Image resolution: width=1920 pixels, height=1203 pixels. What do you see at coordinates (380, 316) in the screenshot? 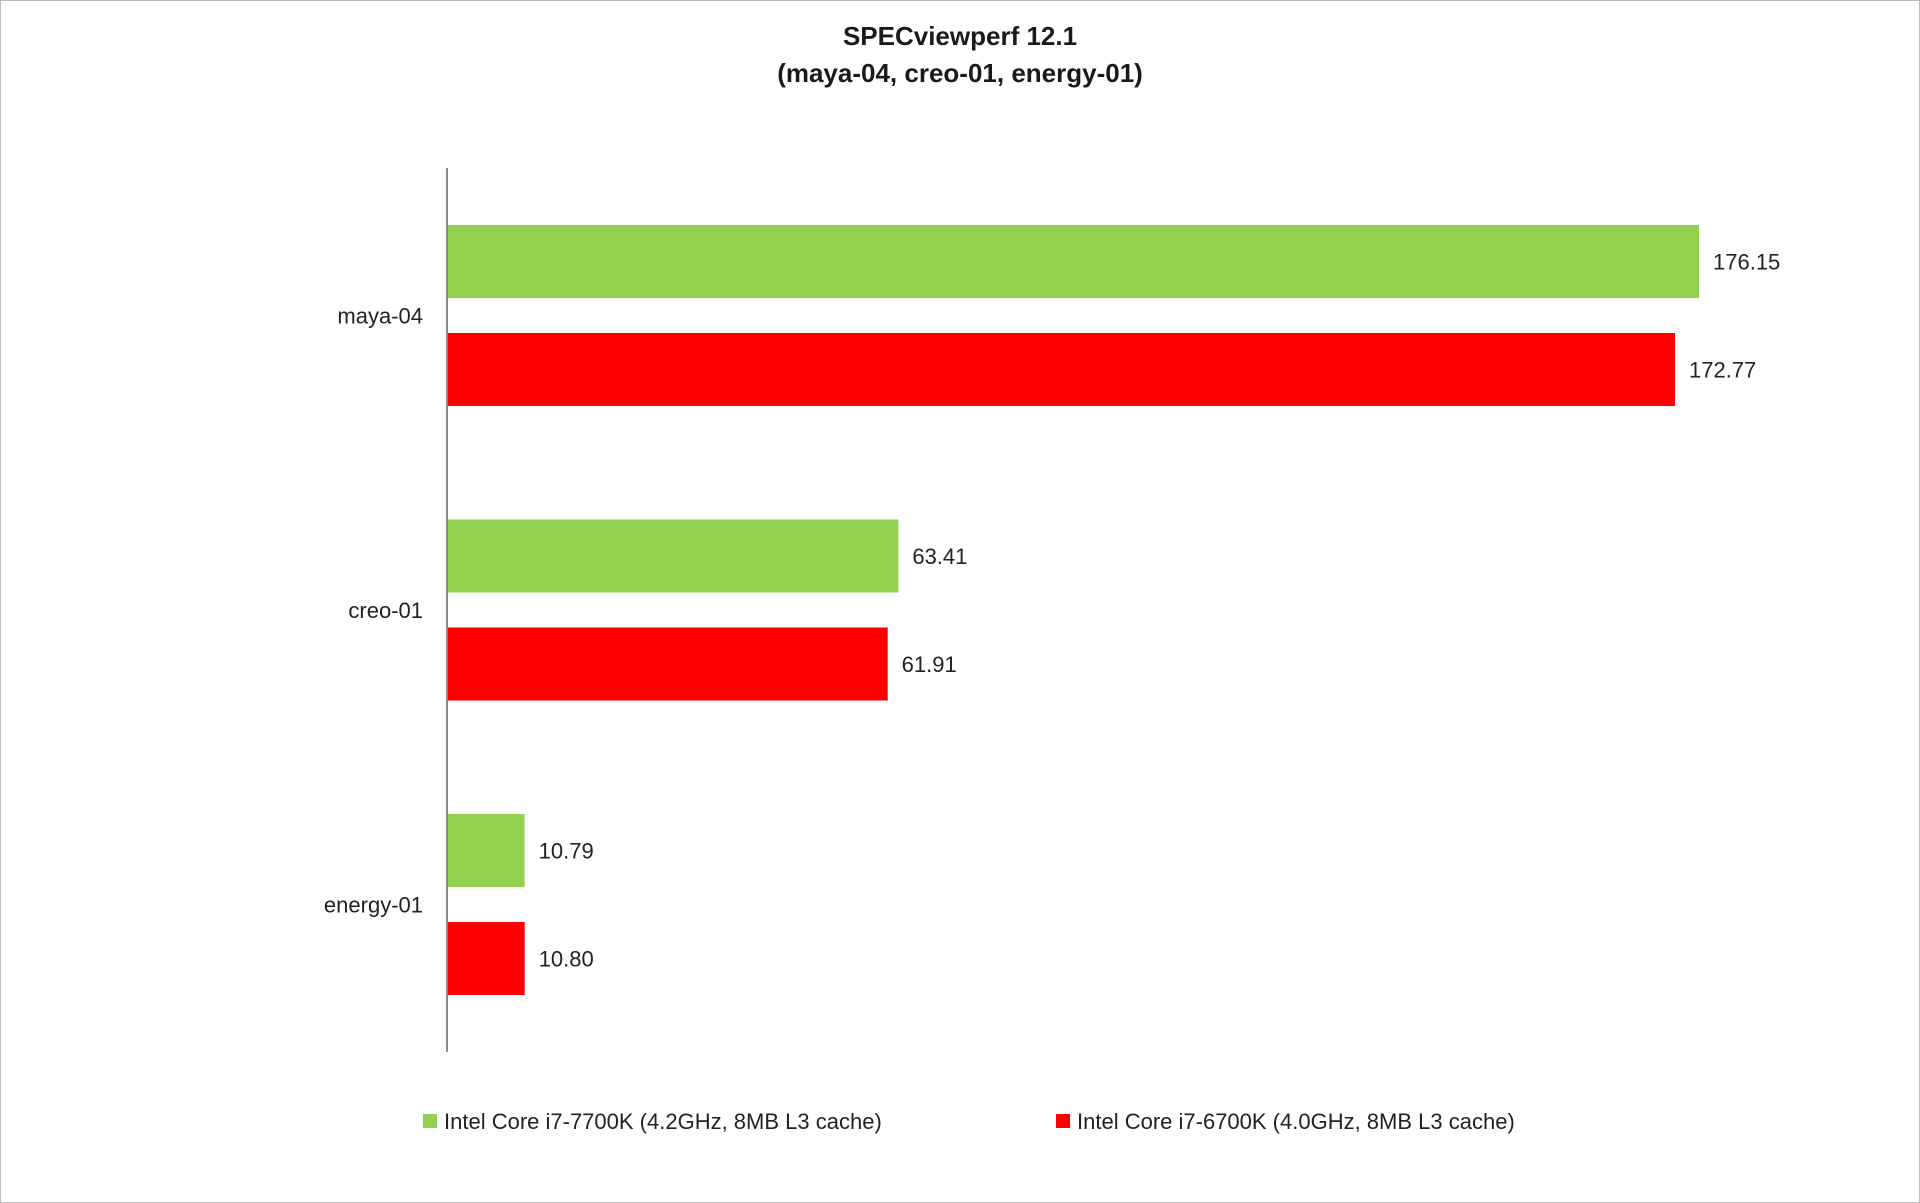
I see `category-label-maya-04: maya-04` at bounding box center [380, 316].